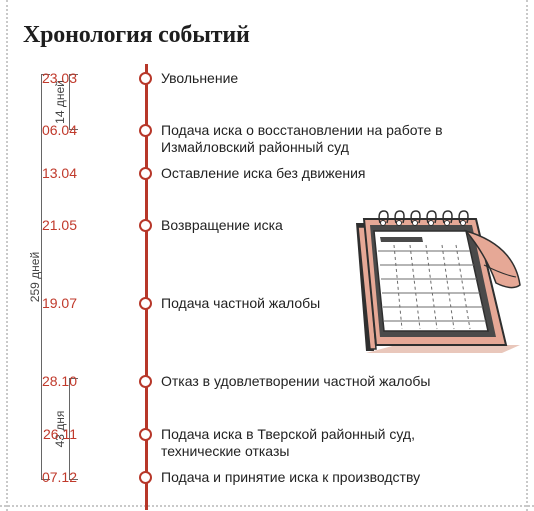  What do you see at coordinates (240, 80) in the screenshot?
I see `timeline-event: 23.03 Увольнение` at bounding box center [240, 80].